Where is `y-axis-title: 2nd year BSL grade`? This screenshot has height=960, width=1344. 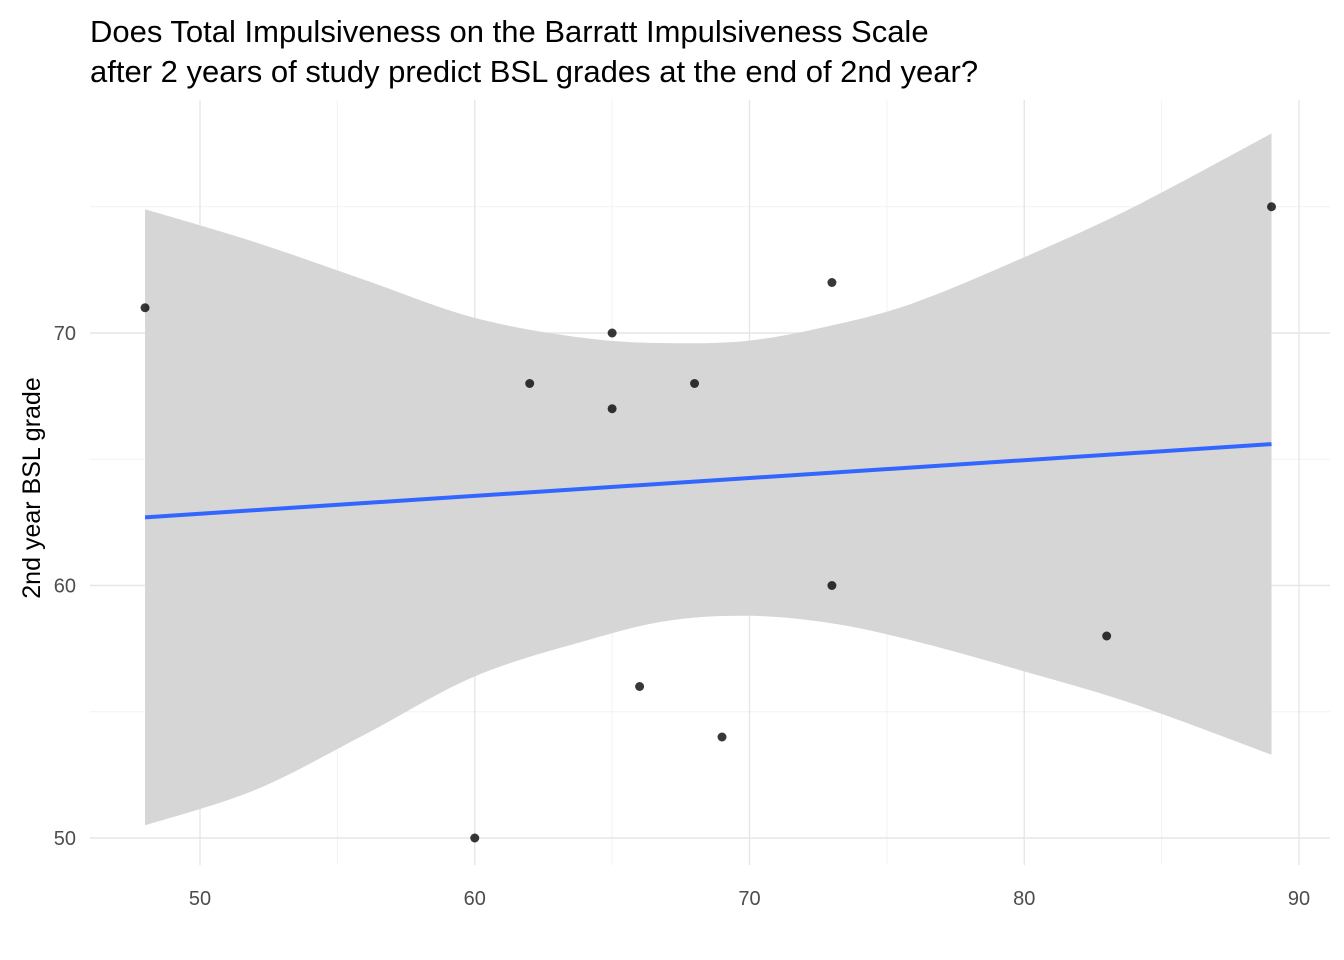 y-axis-title: 2nd year BSL grade is located at coordinates (32, 487).